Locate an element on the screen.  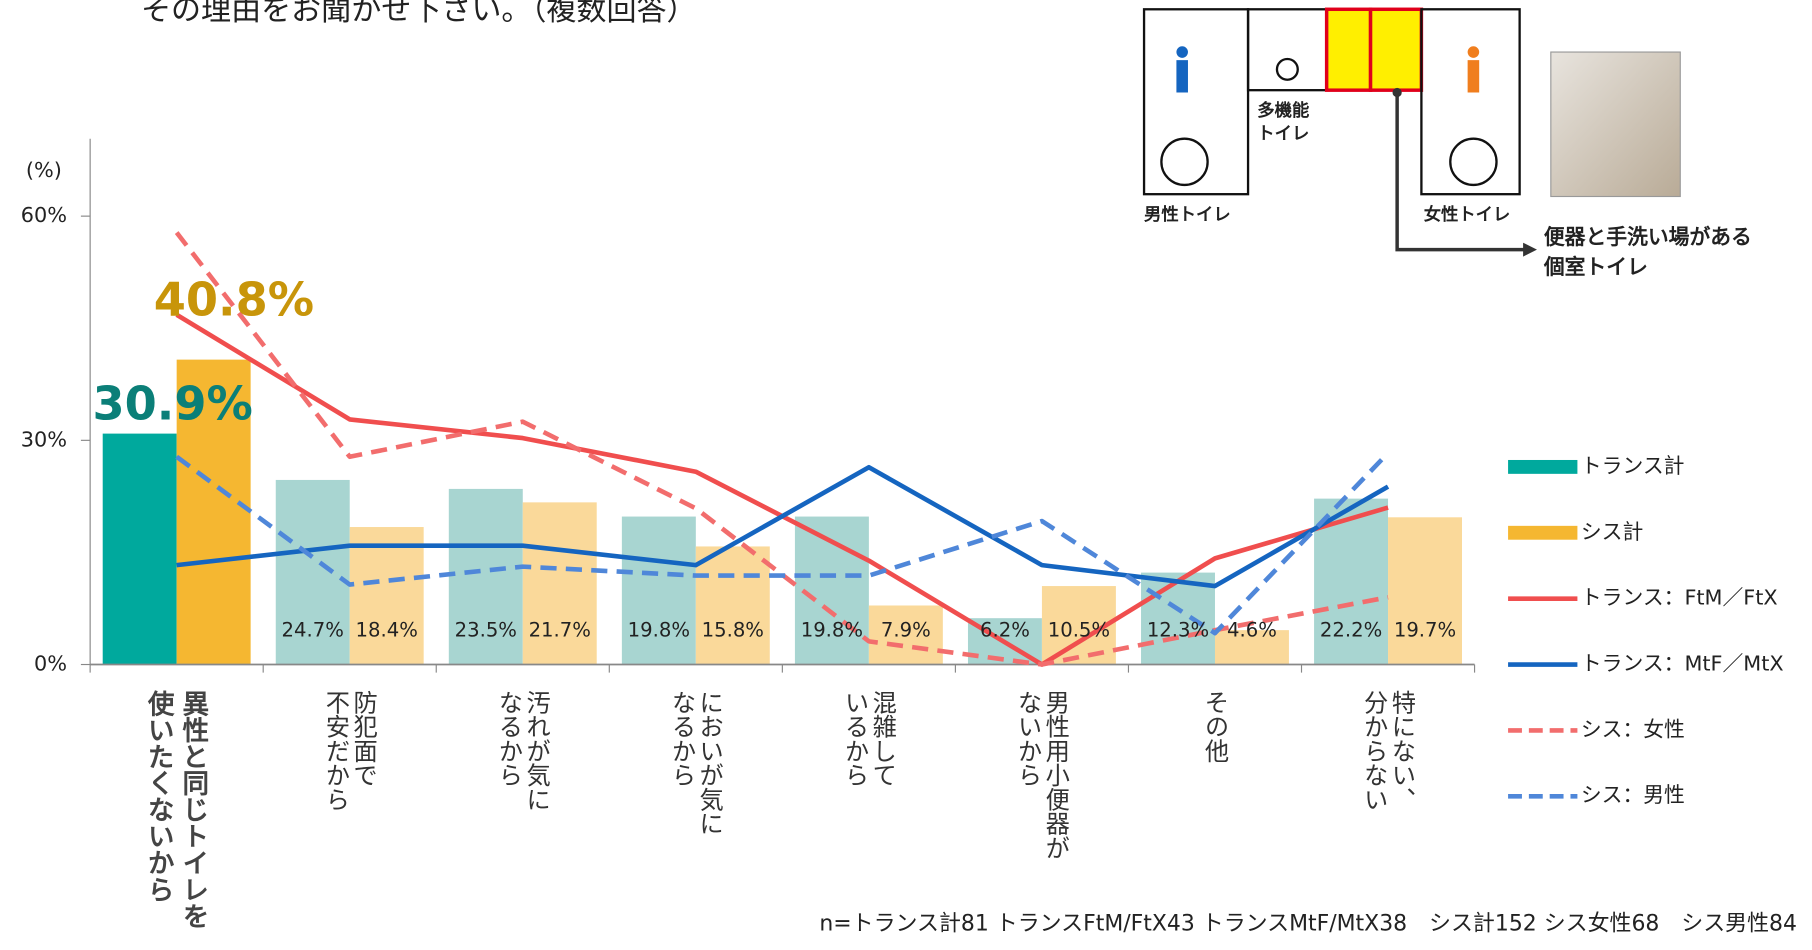
x-tick-label: その他 is located at coordinates (1214, 726).